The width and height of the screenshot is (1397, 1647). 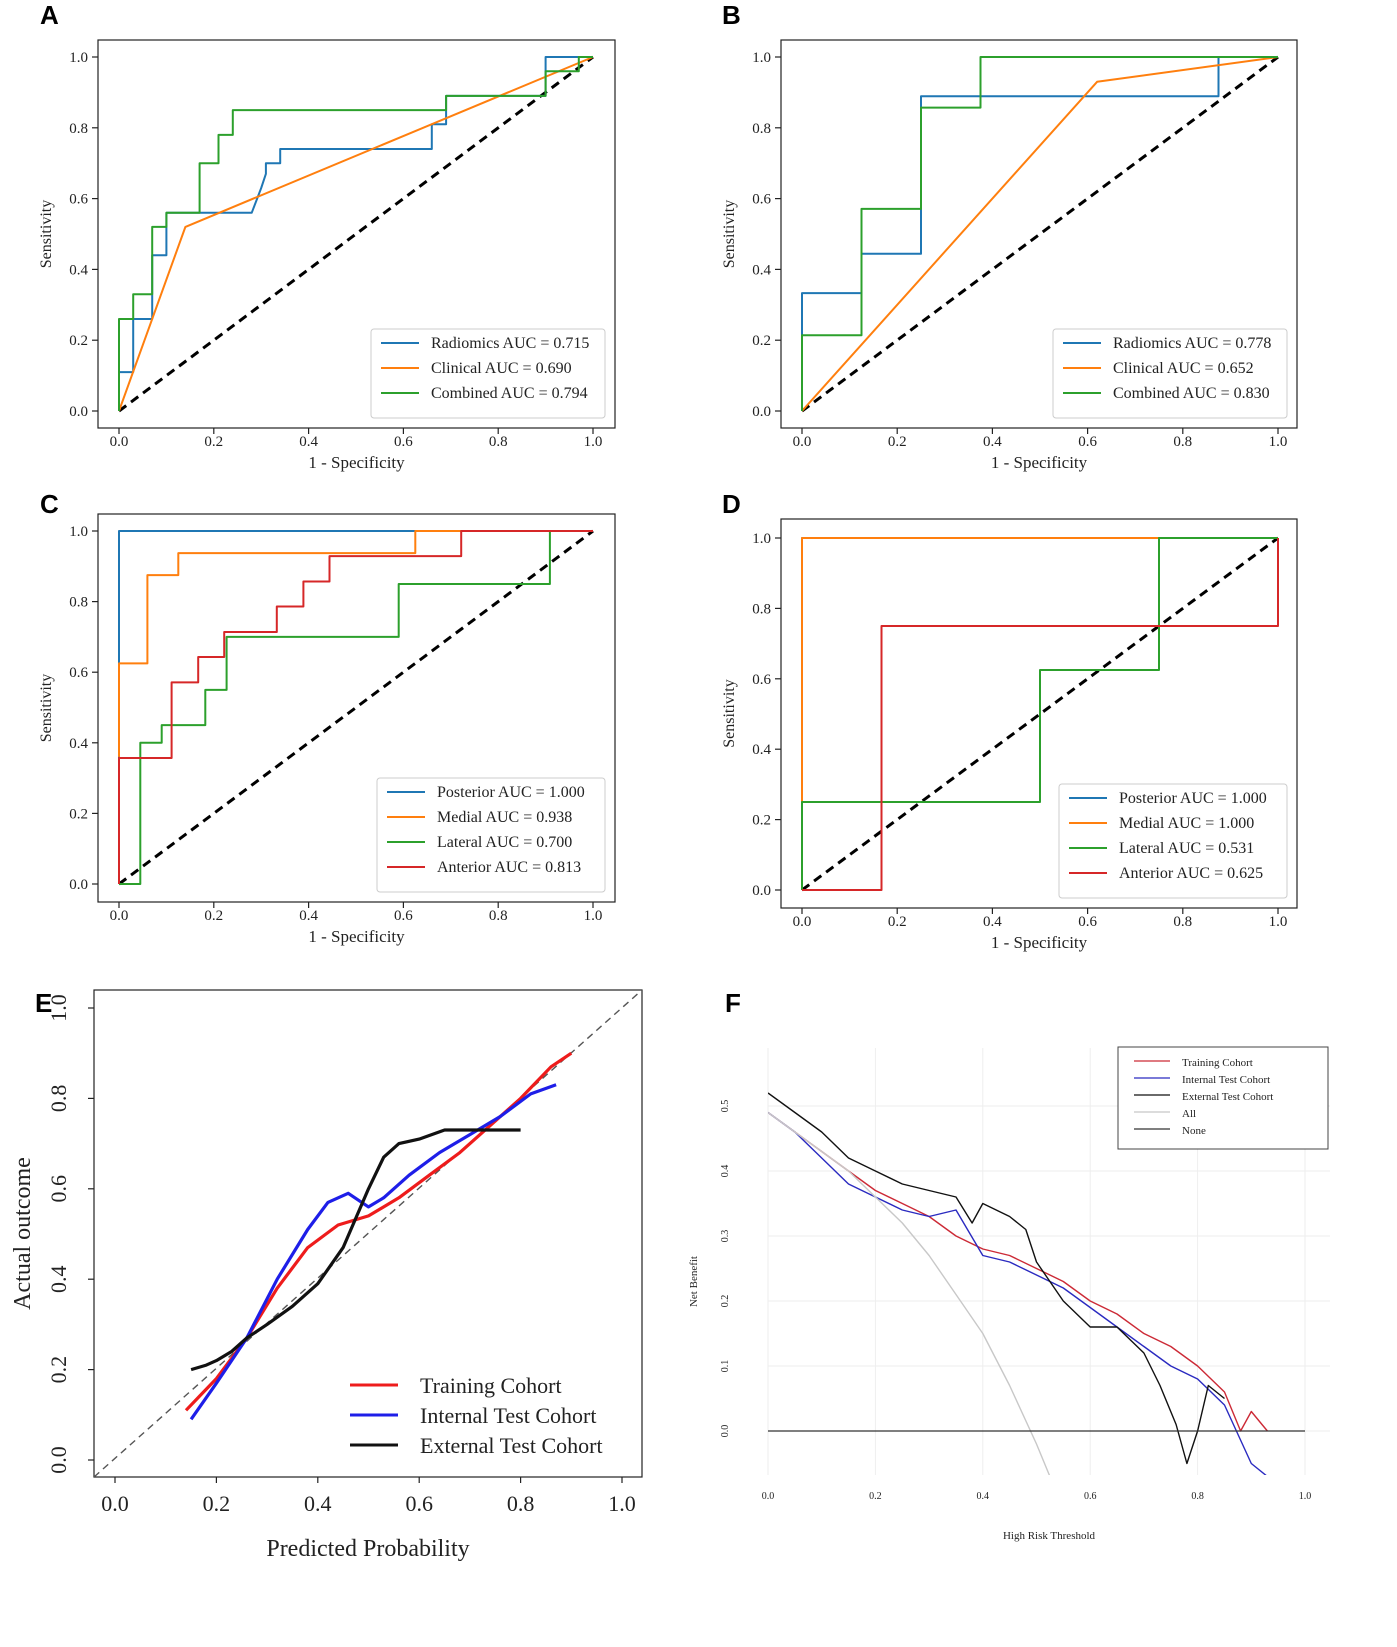 I want to click on panel-a-label: A, so click(x=49, y=15).